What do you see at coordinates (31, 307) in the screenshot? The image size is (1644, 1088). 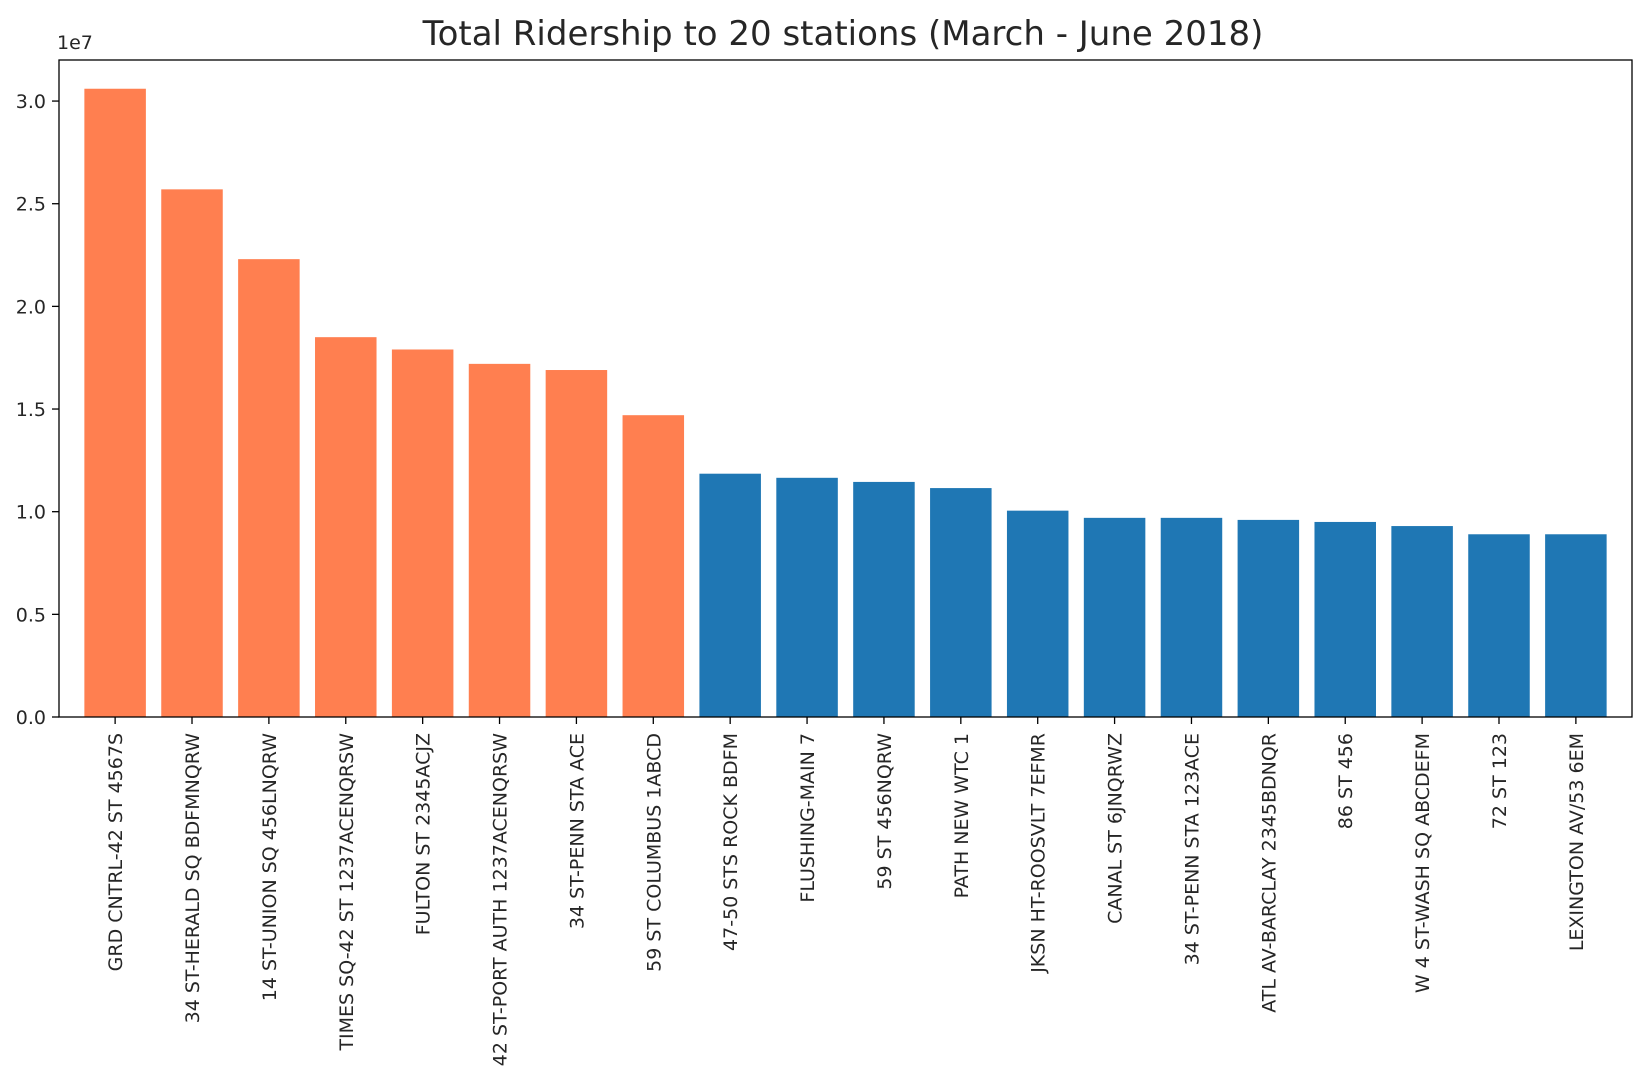 I see `y-tick-label: 2.0` at bounding box center [31, 307].